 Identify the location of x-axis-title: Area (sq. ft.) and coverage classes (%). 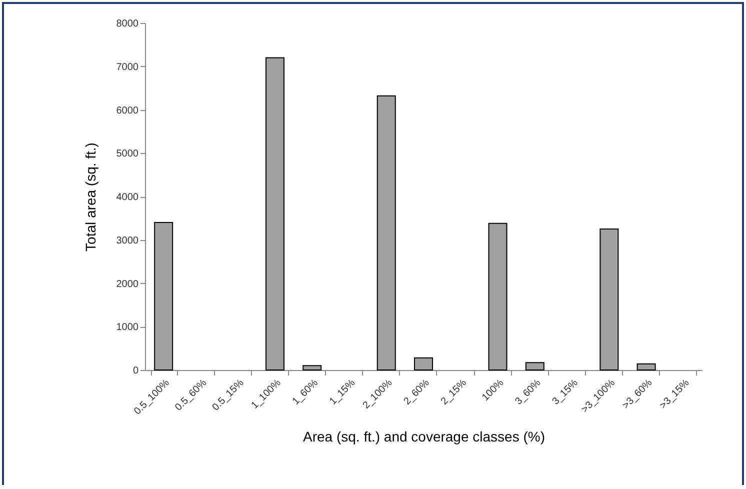
(424, 436).